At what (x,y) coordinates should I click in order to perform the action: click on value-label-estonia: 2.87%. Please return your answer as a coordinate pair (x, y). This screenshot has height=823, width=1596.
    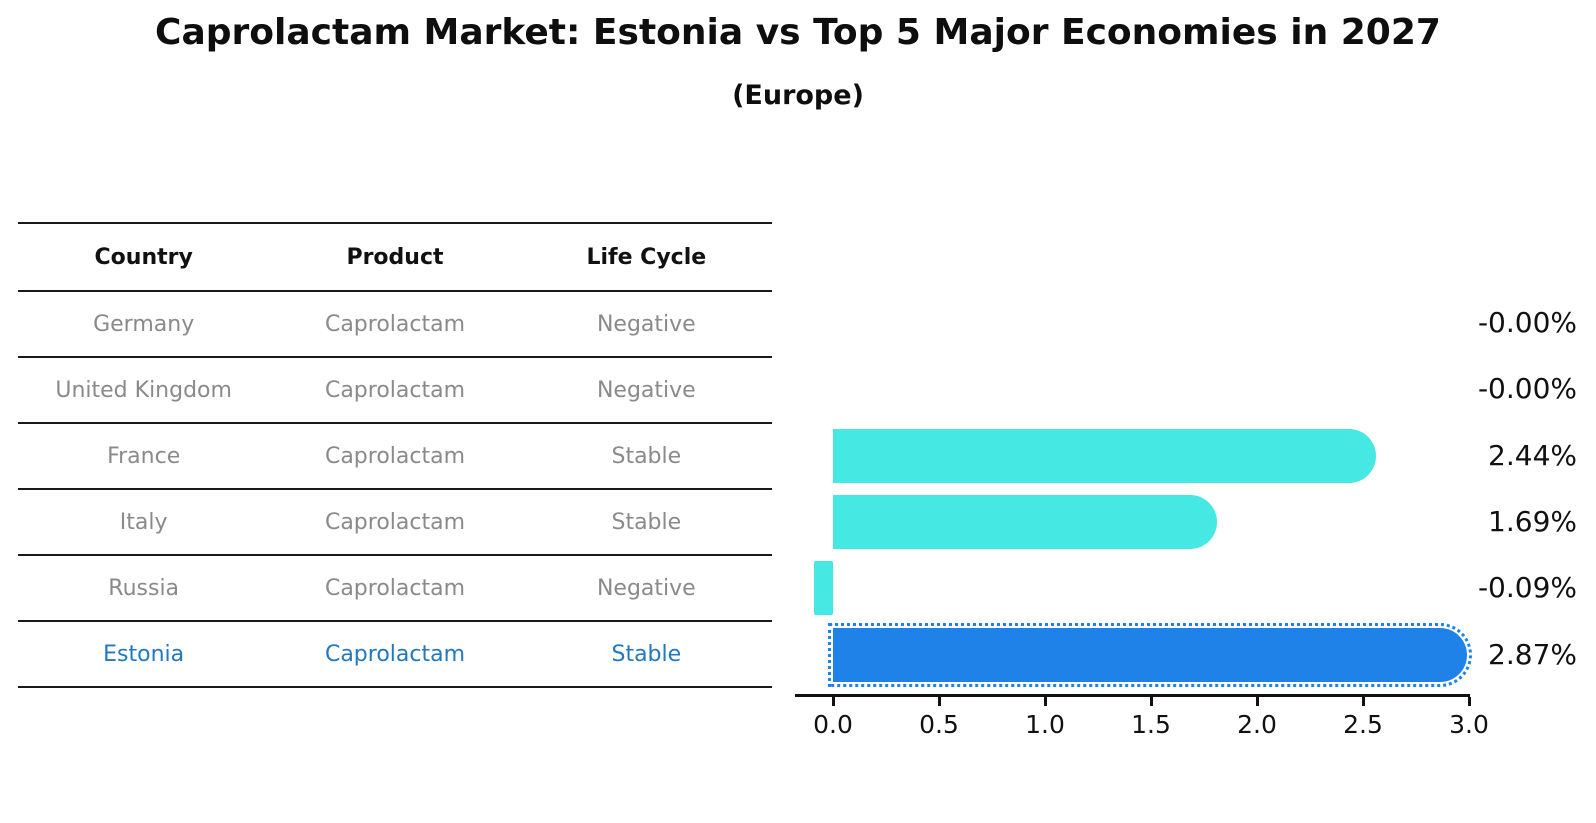
    Looking at the image, I should click on (1532, 654).